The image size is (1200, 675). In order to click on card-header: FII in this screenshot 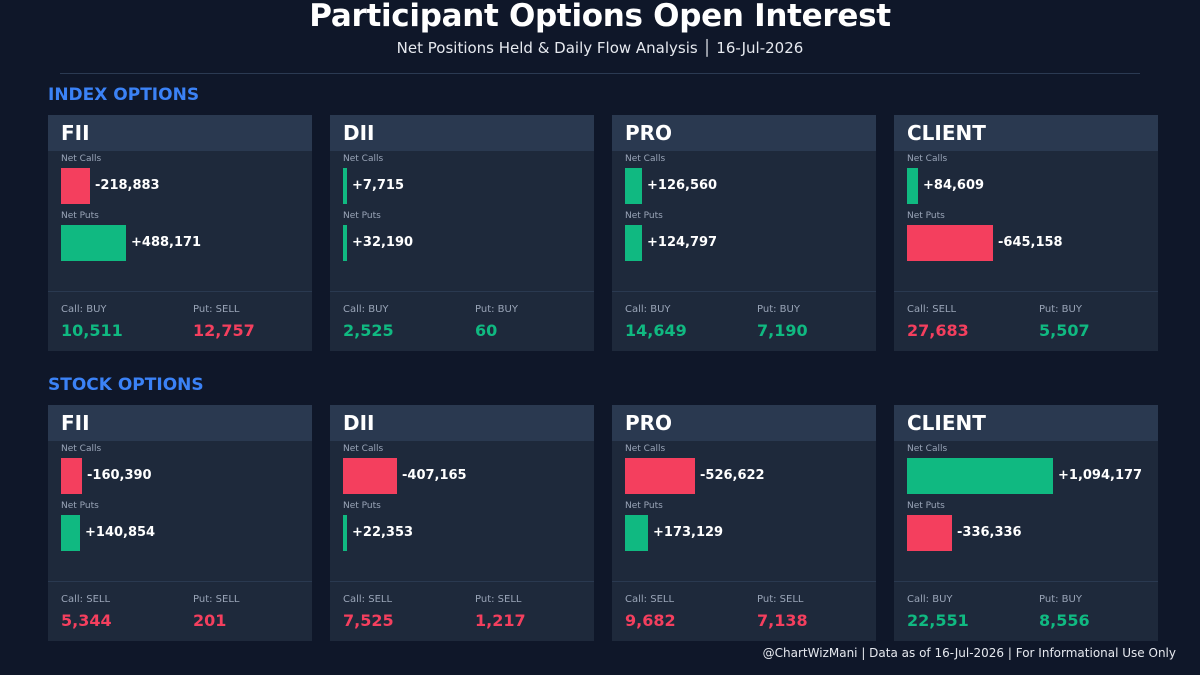, I will do `click(180, 133)`.